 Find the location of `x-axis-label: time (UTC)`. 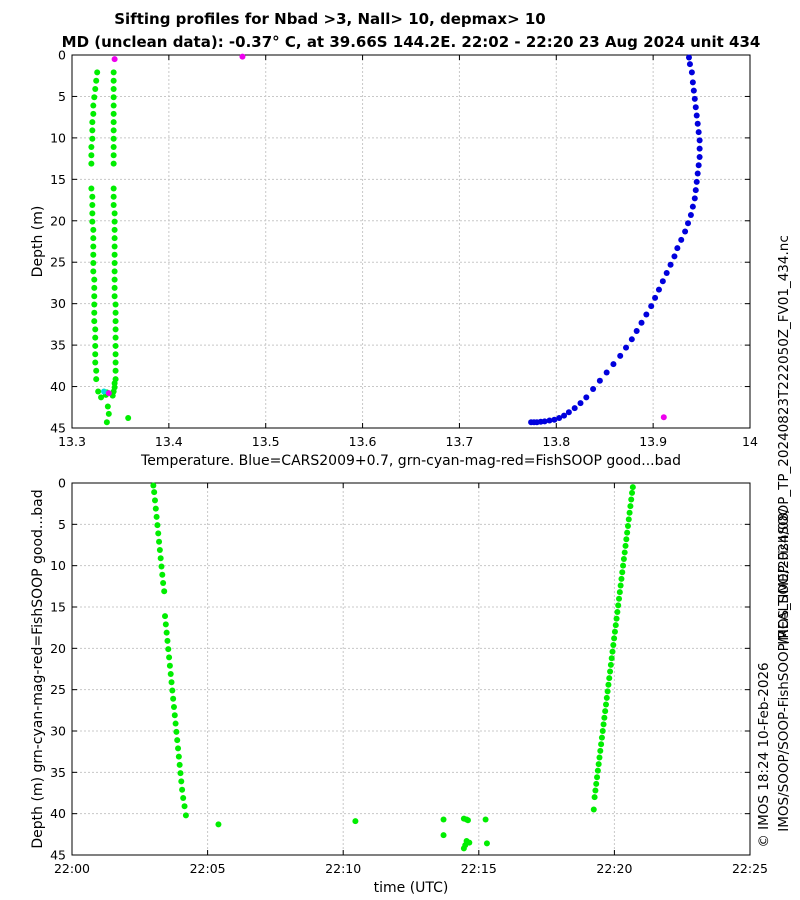

x-axis-label: time (UTC) is located at coordinates (411, 888).